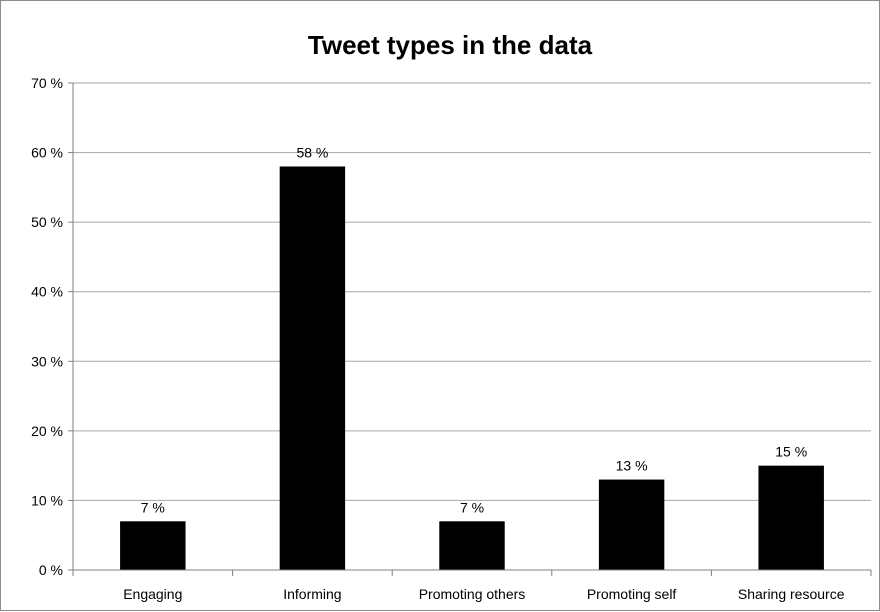 Image resolution: width=880 pixels, height=612 pixels. What do you see at coordinates (47, 83) in the screenshot?
I see `y-tick-label: 70 %` at bounding box center [47, 83].